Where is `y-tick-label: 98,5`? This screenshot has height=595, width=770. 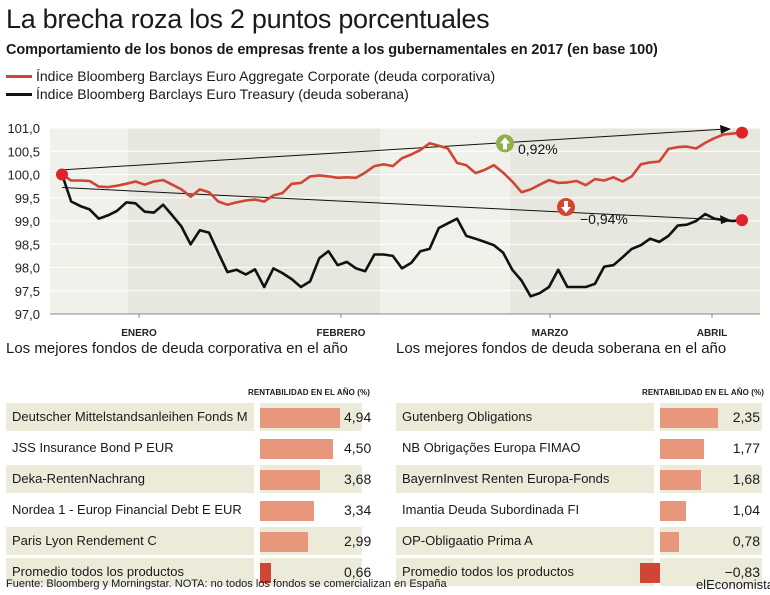 y-tick-label: 98,5 is located at coordinates (27, 244).